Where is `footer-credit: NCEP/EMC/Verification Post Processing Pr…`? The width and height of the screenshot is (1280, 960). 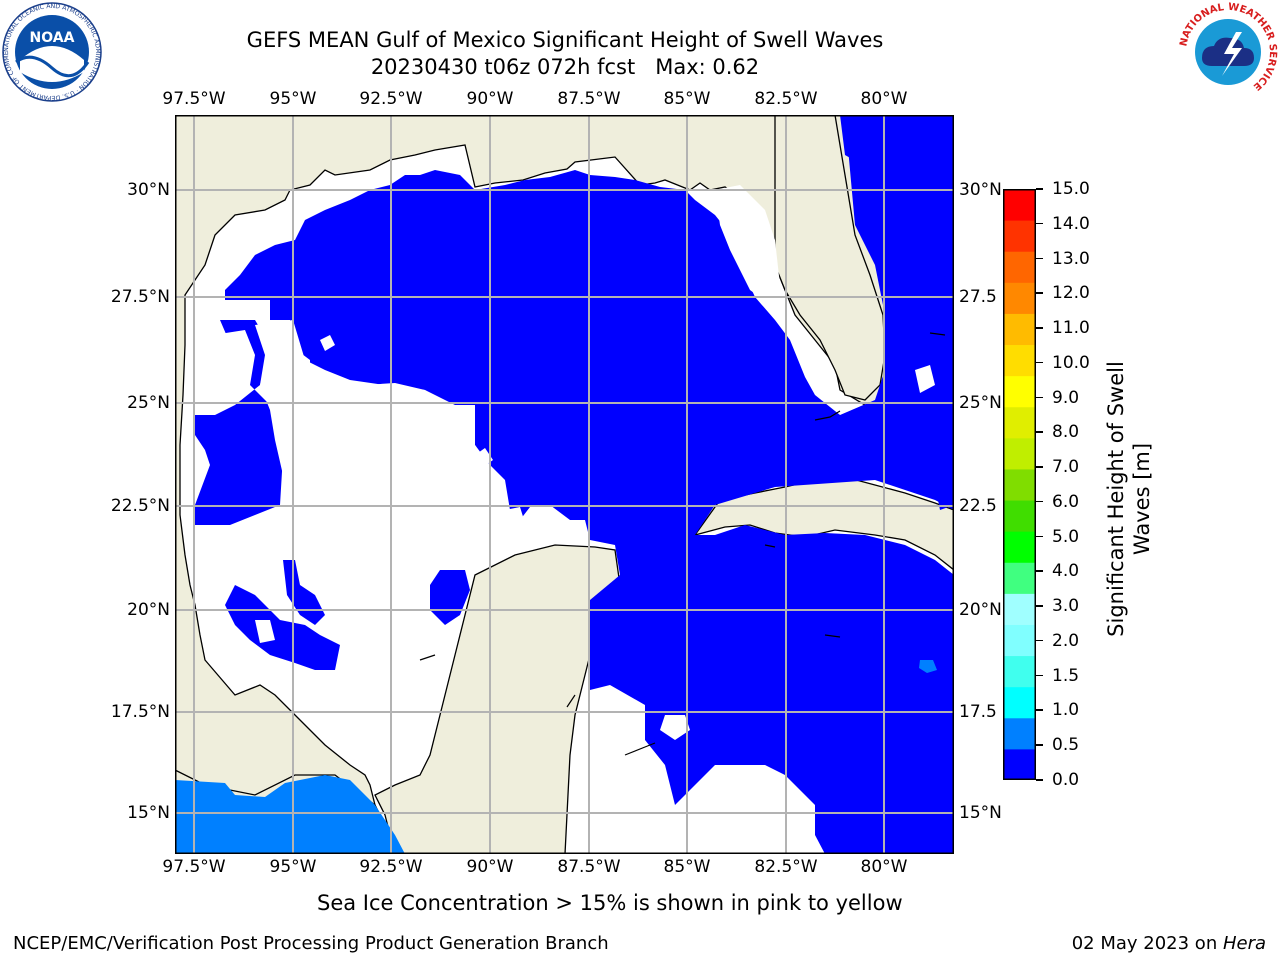 footer-credit: NCEP/EMC/Verification Post Processing Pr… is located at coordinates (311, 943).